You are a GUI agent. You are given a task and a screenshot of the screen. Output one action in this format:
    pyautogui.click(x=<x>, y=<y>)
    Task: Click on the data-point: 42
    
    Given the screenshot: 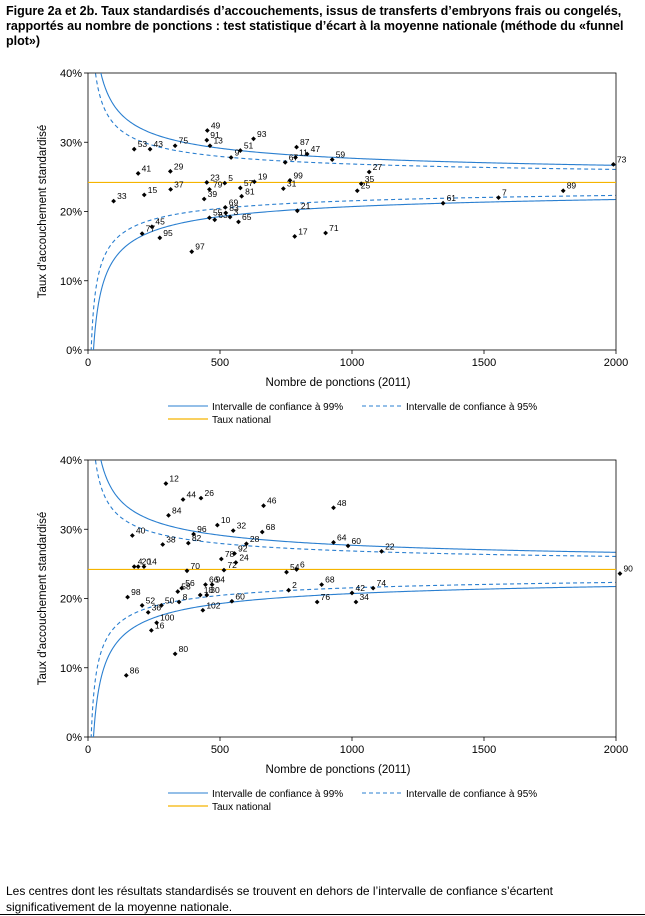 What is the action you would take?
    pyautogui.click(x=357, y=589)
    